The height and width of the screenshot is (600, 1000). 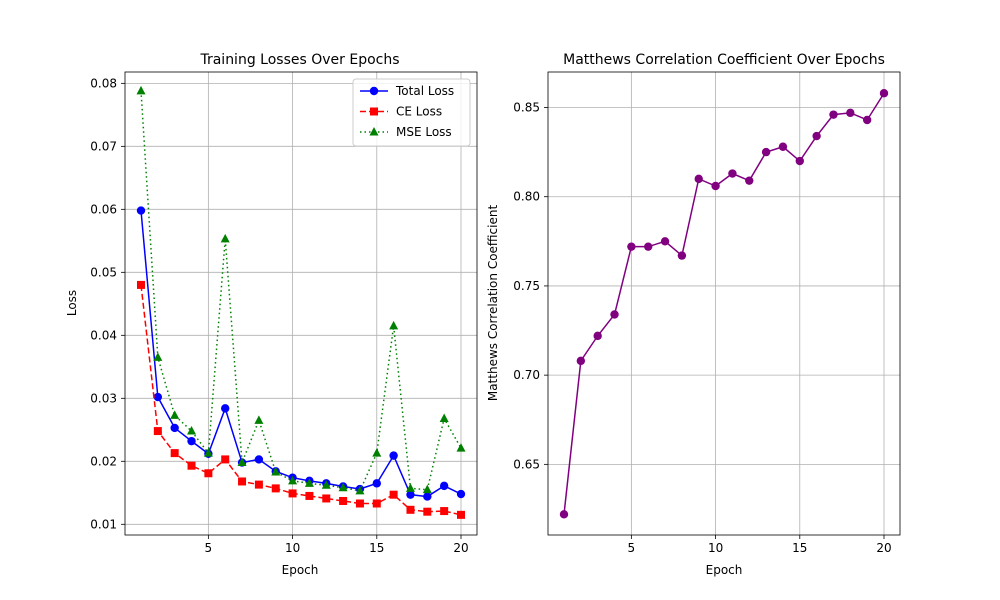 What do you see at coordinates (424, 91) in the screenshot?
I see `legend-label: Total Loss` at bounding box center [424, 91].